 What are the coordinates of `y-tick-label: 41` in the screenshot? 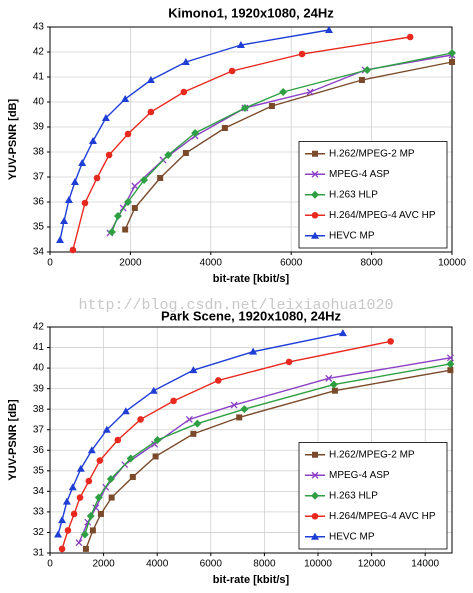 It's located at (39, 77).